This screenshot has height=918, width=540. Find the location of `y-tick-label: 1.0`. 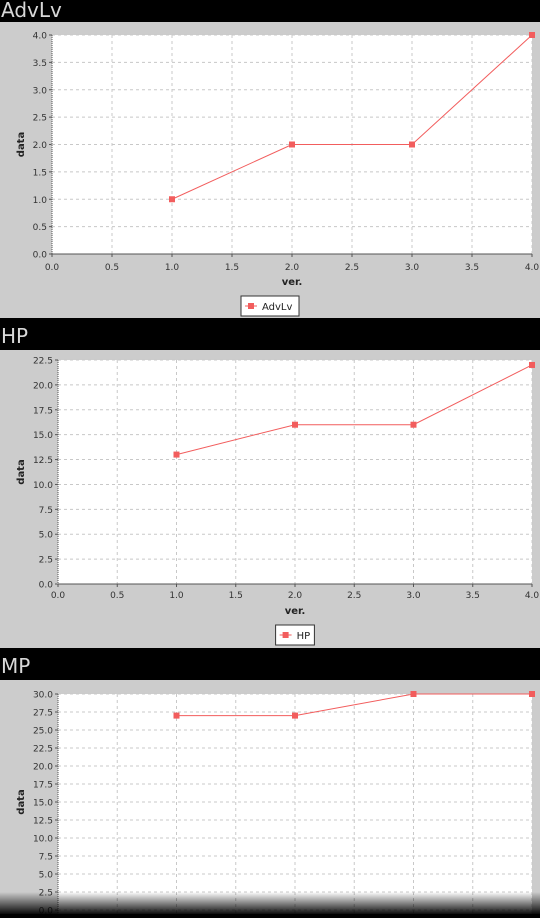

y-tick-label: 1.0 is located at coordinates (40, 201).